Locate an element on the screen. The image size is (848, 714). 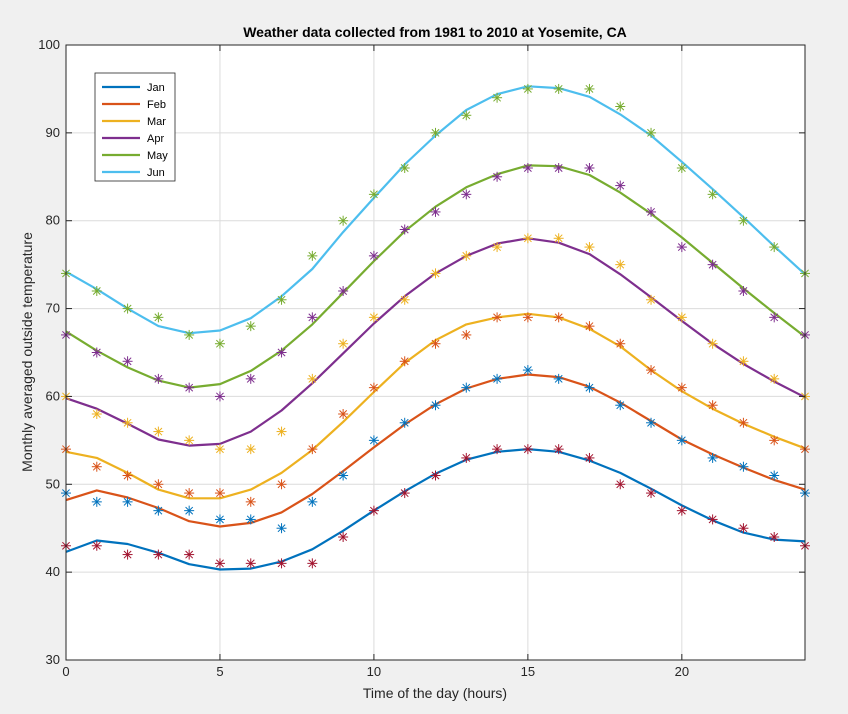
y-tick-label: 60 is located at coordinates (53, 395).